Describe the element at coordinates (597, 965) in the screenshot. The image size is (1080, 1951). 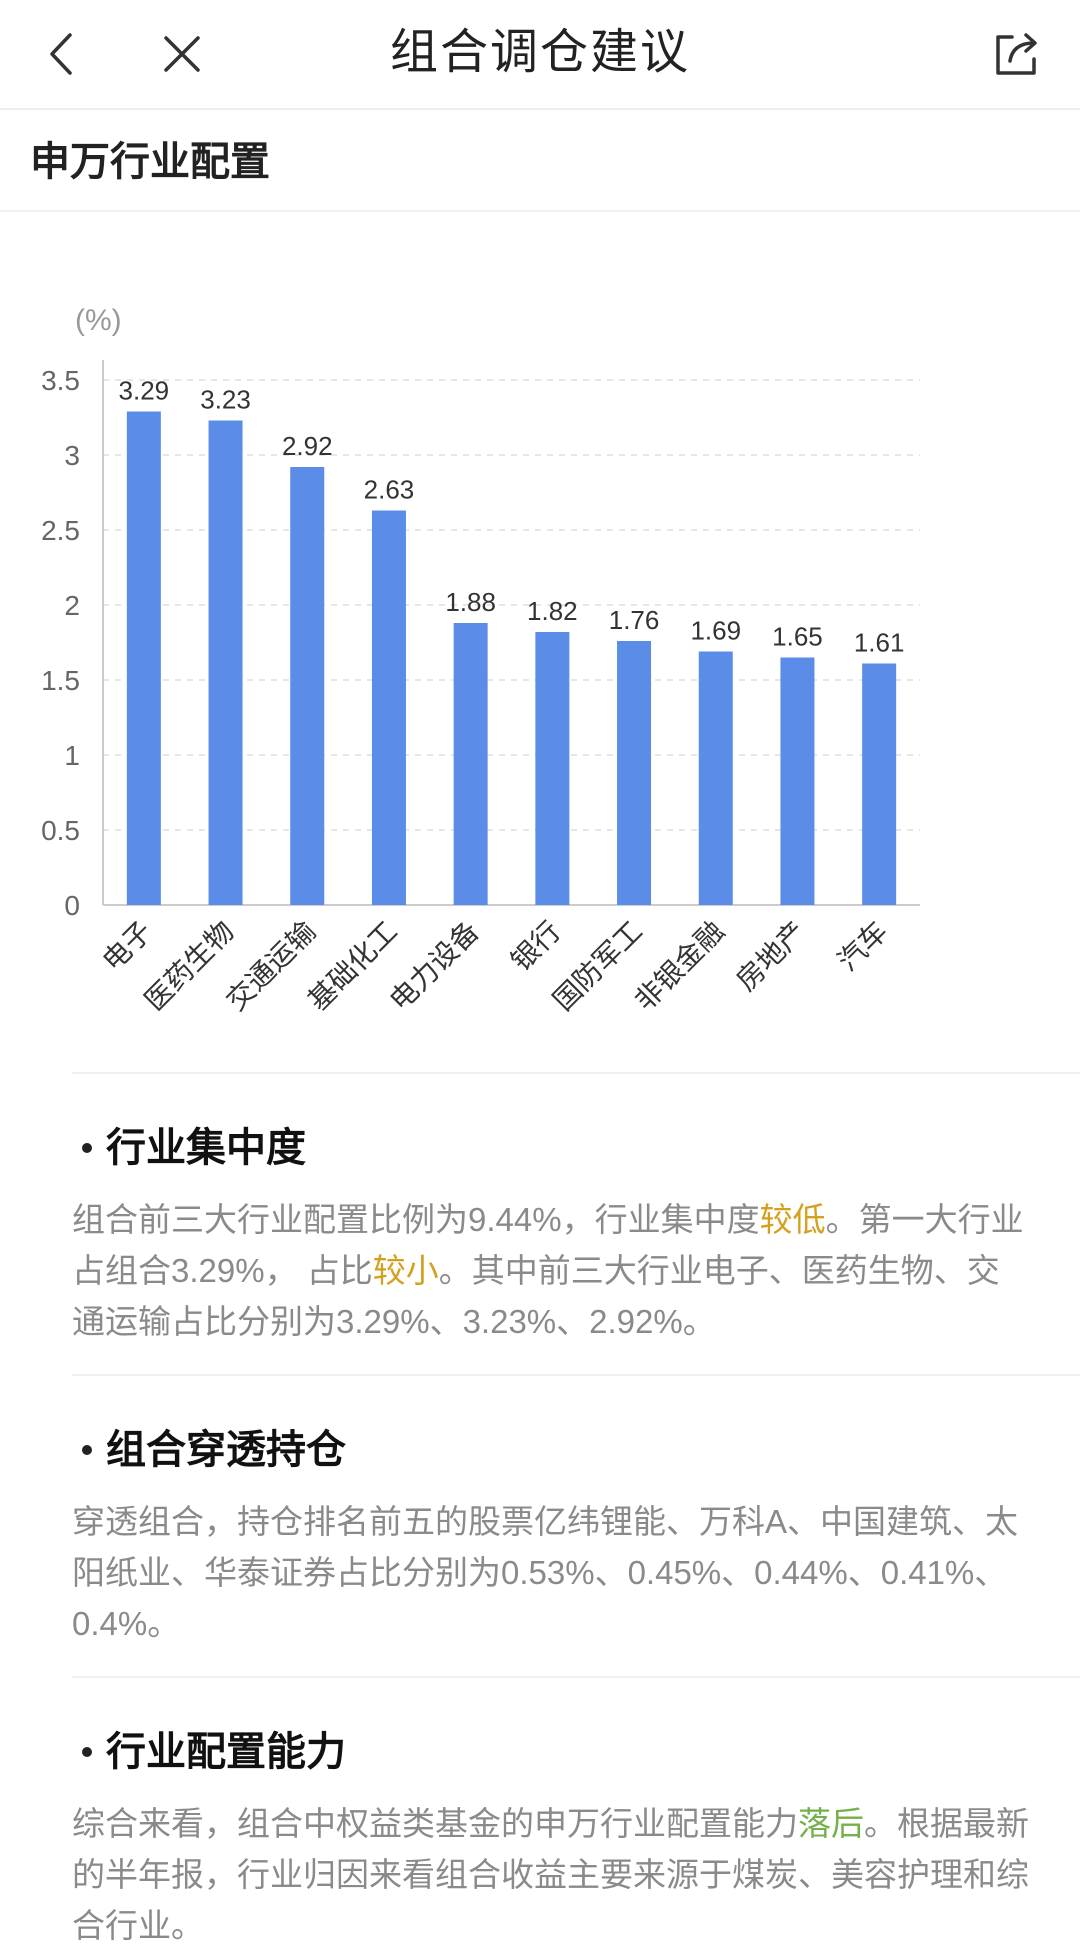
I see `x-category-label: 国防军工` at that location.